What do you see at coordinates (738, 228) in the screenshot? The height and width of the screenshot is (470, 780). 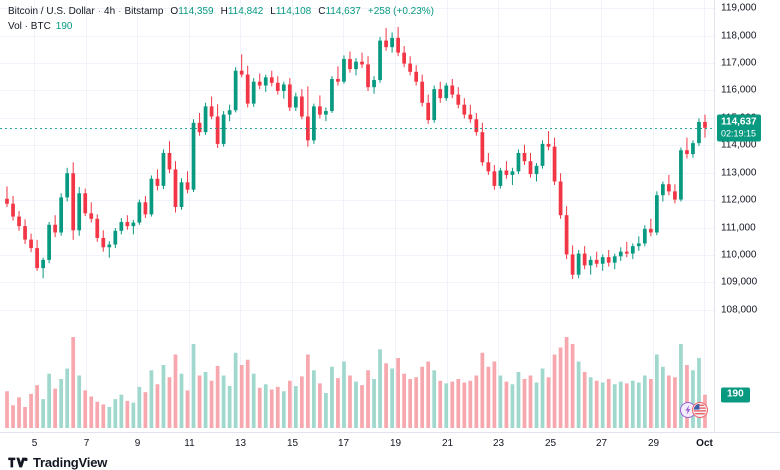 I see `price-tick-111000: 111,000` at bounding box center [738, 228].